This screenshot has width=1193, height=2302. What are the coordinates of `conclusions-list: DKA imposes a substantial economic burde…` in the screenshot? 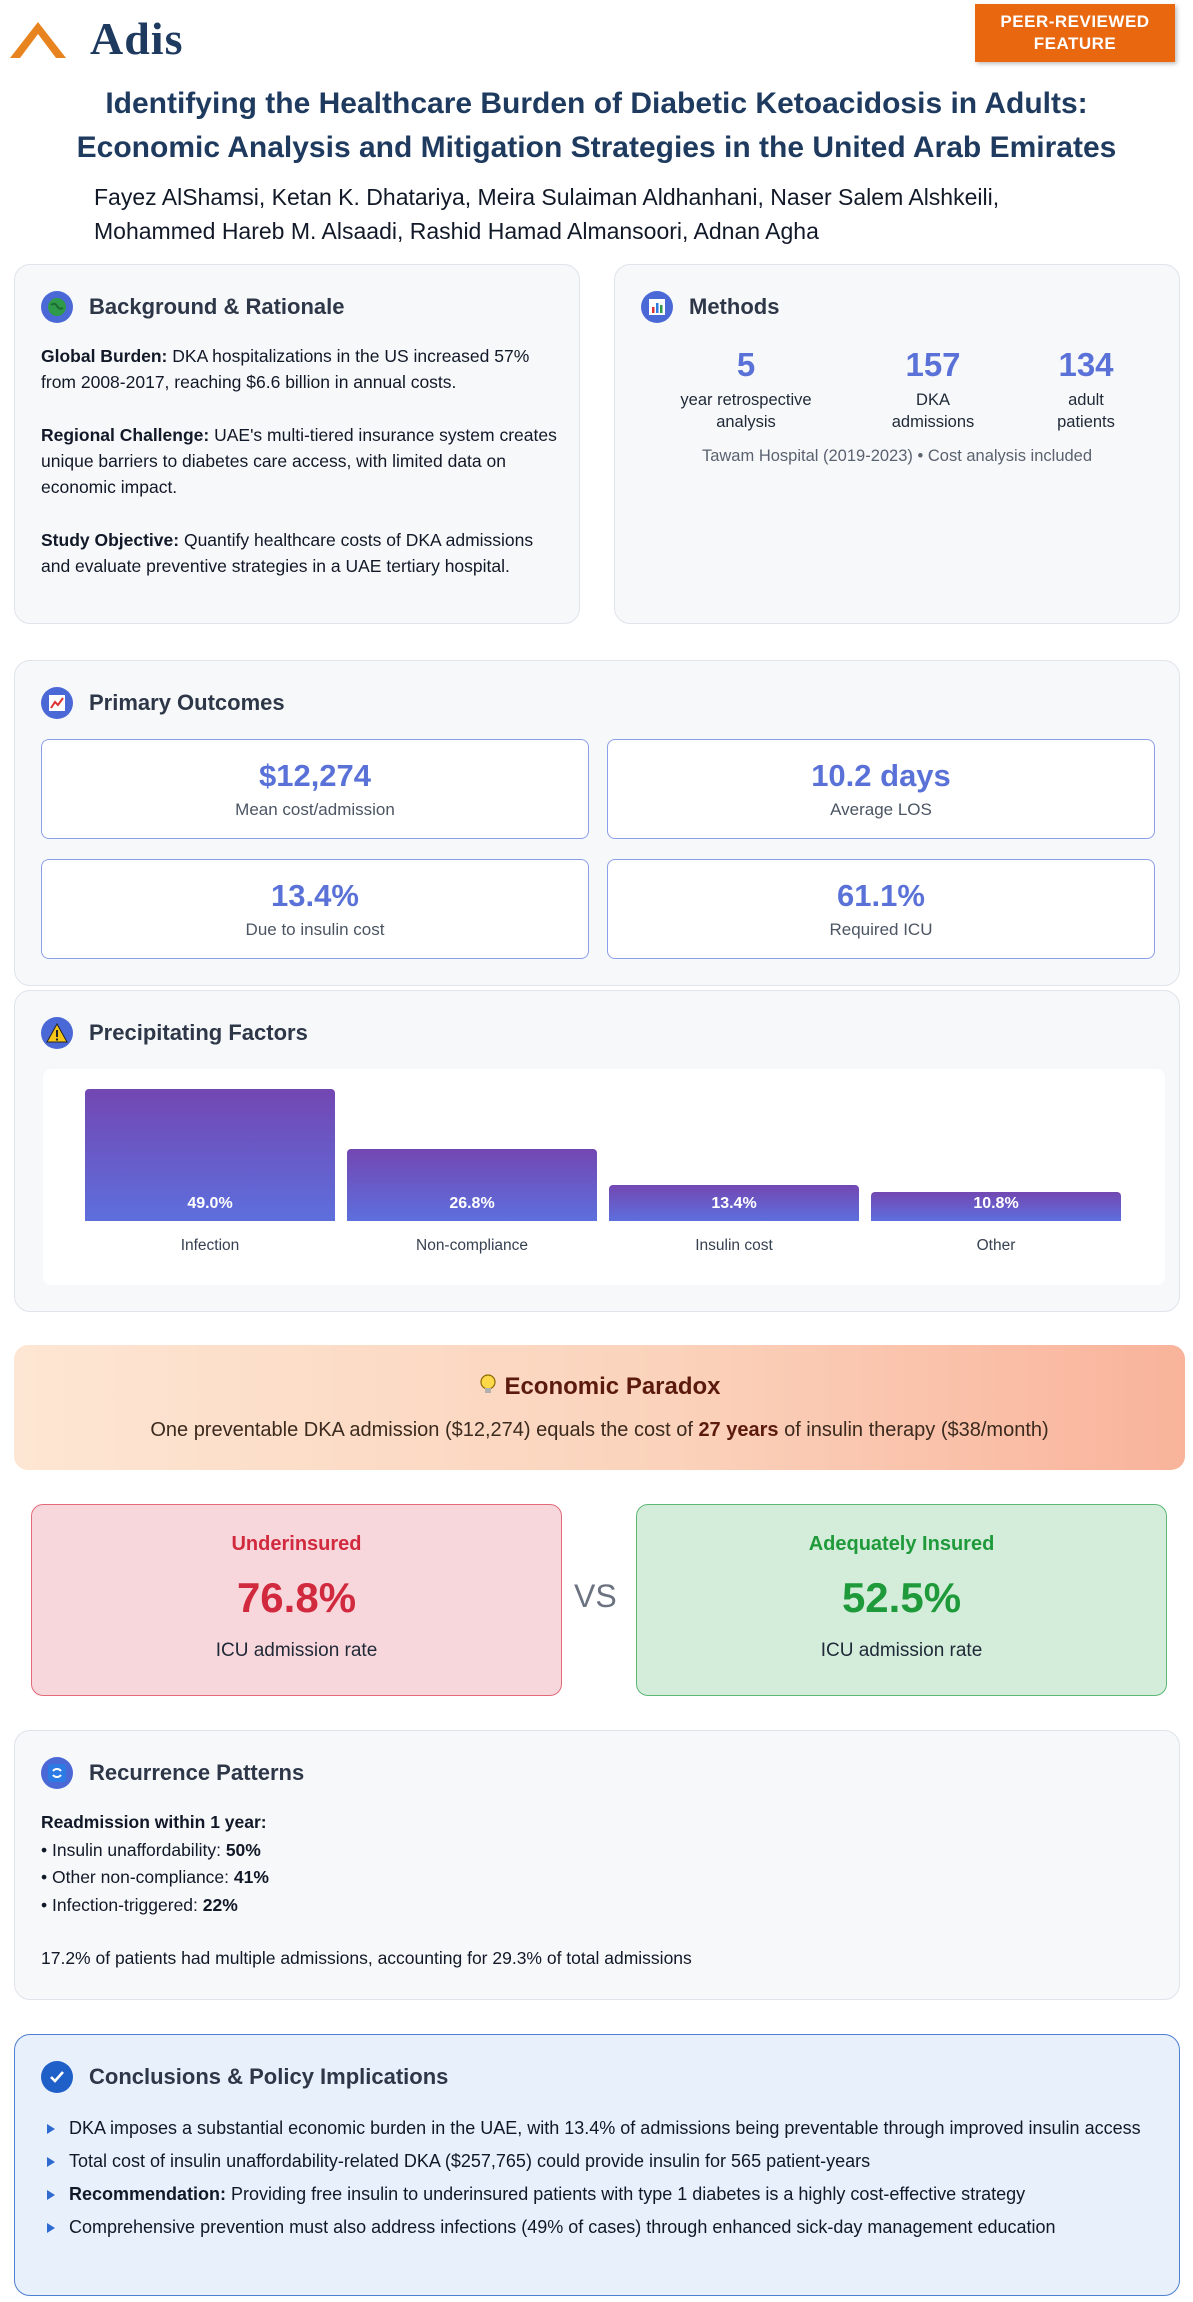 It's located at (602, 2181).